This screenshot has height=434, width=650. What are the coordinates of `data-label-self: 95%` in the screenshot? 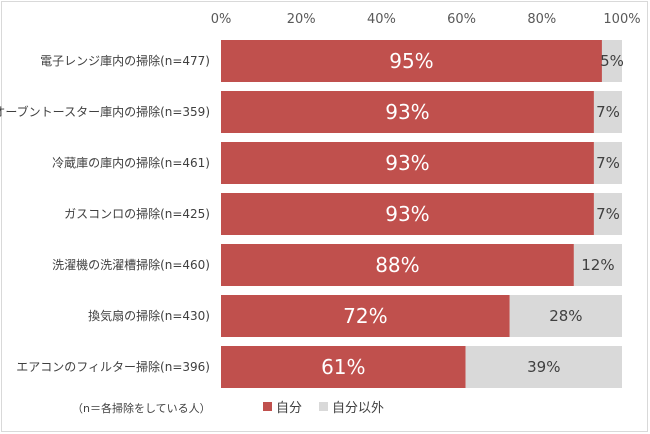 It's located at (411, 61).